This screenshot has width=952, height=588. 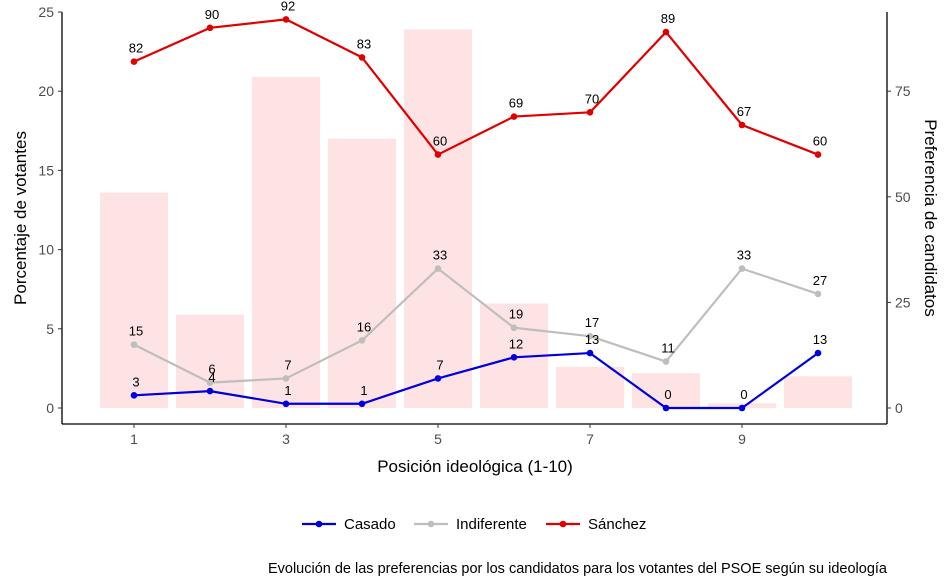 I want to click on data-label: 17, so click(x=592, y=322).